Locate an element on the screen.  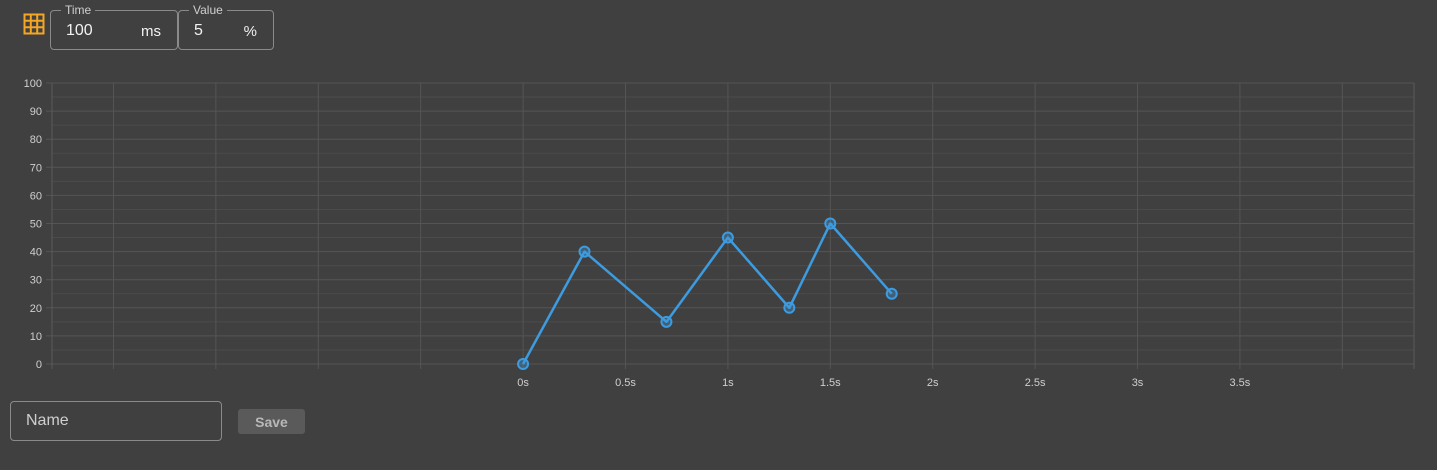
x-tick-label: 1s is located at coordinates (728, 383).